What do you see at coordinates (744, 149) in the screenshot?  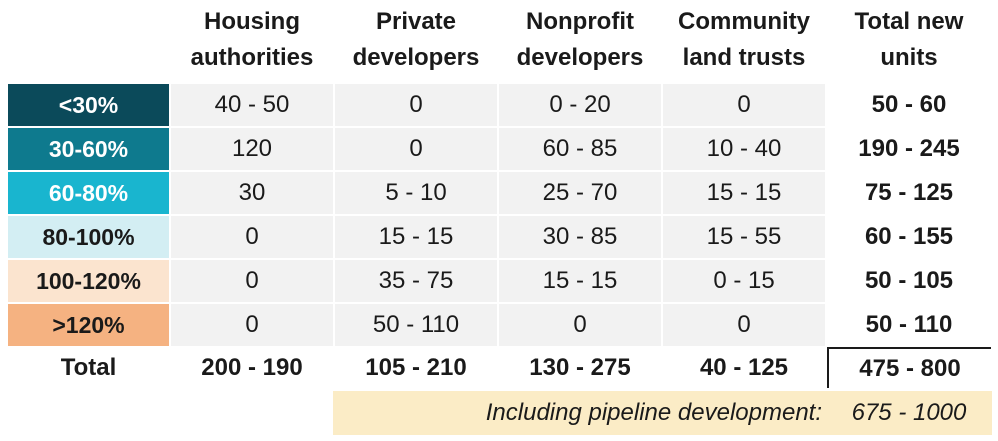 I see `table-cell: 10 - 40` at bounding box center [744, 149].